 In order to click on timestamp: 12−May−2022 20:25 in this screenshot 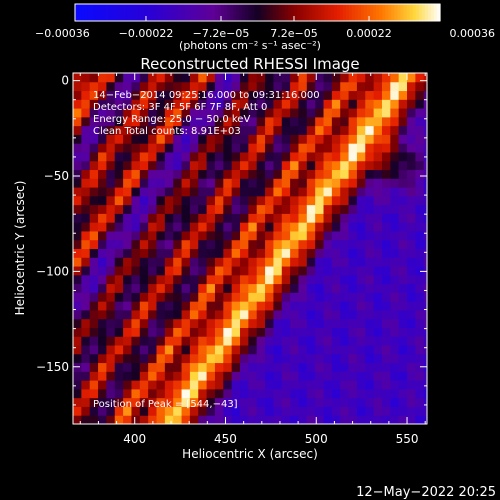, I will do `click(426, 492)`.